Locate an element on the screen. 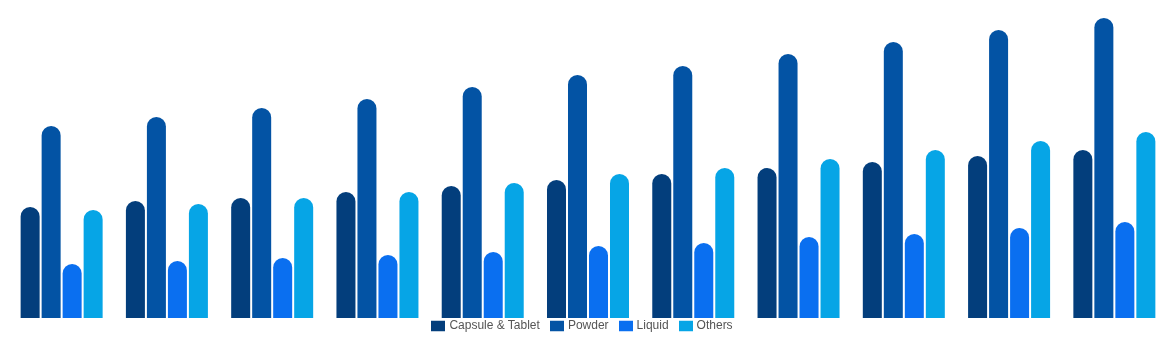 The image size is (1174, 350). legend-label: Powder is located at coordinates (588, 325).